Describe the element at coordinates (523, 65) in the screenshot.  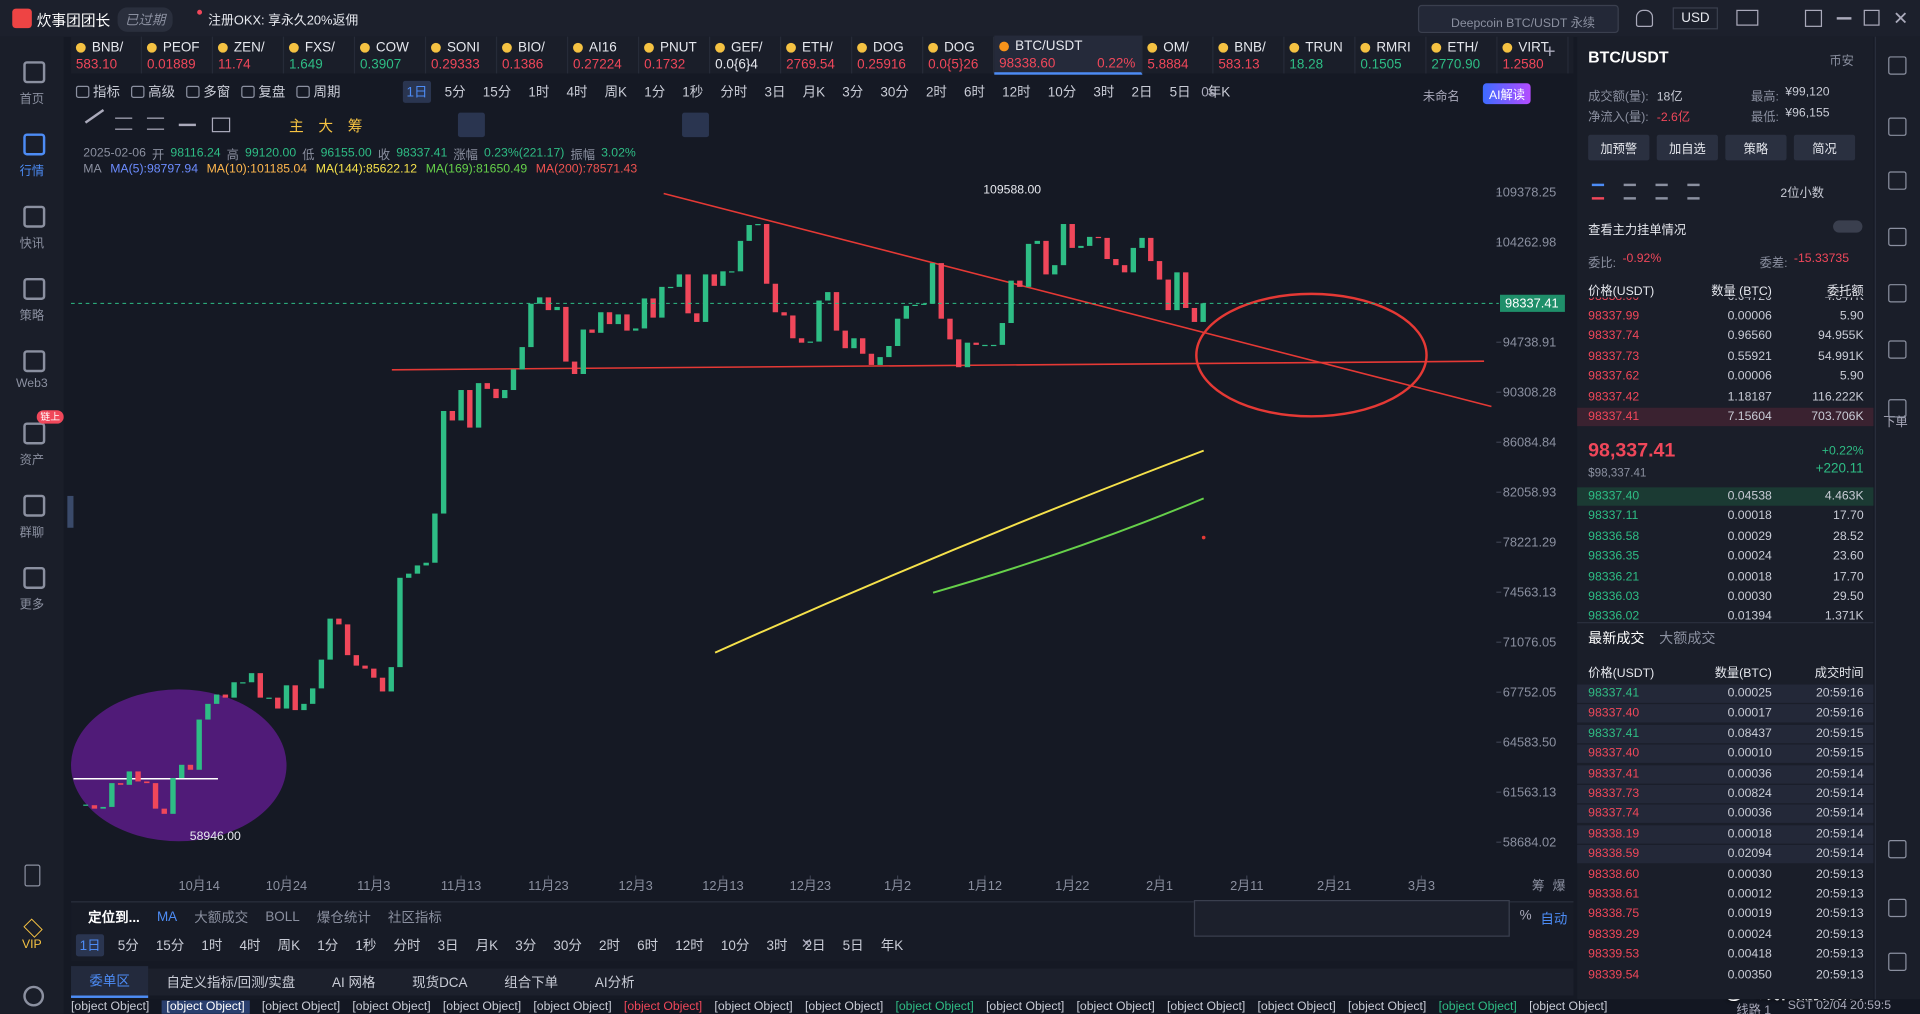
I see `ticker-price: 0.1386` at that location.